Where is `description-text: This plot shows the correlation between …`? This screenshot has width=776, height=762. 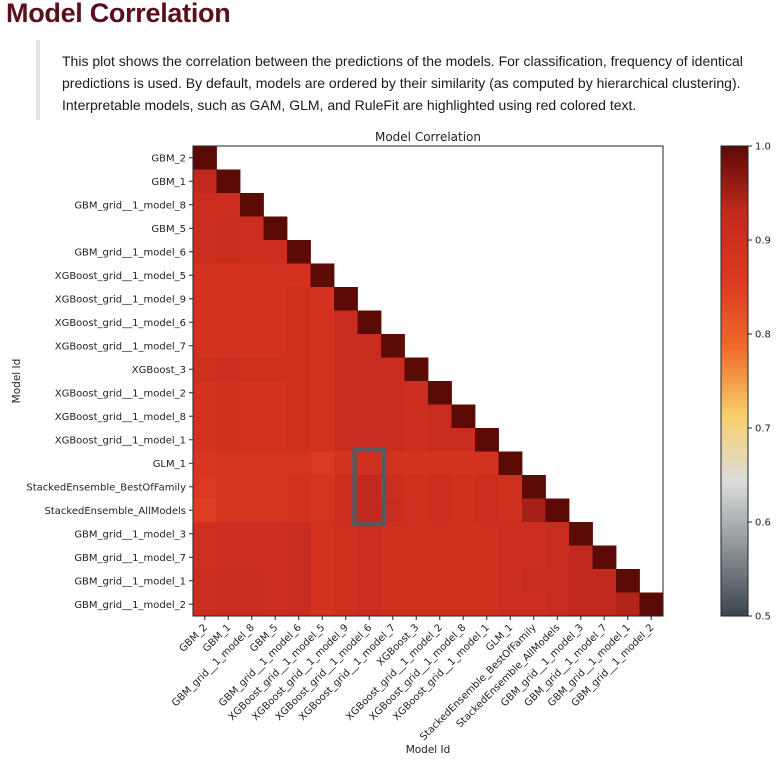 description-text: This plot shows the correlation between … is located at coordinates (402, 83).